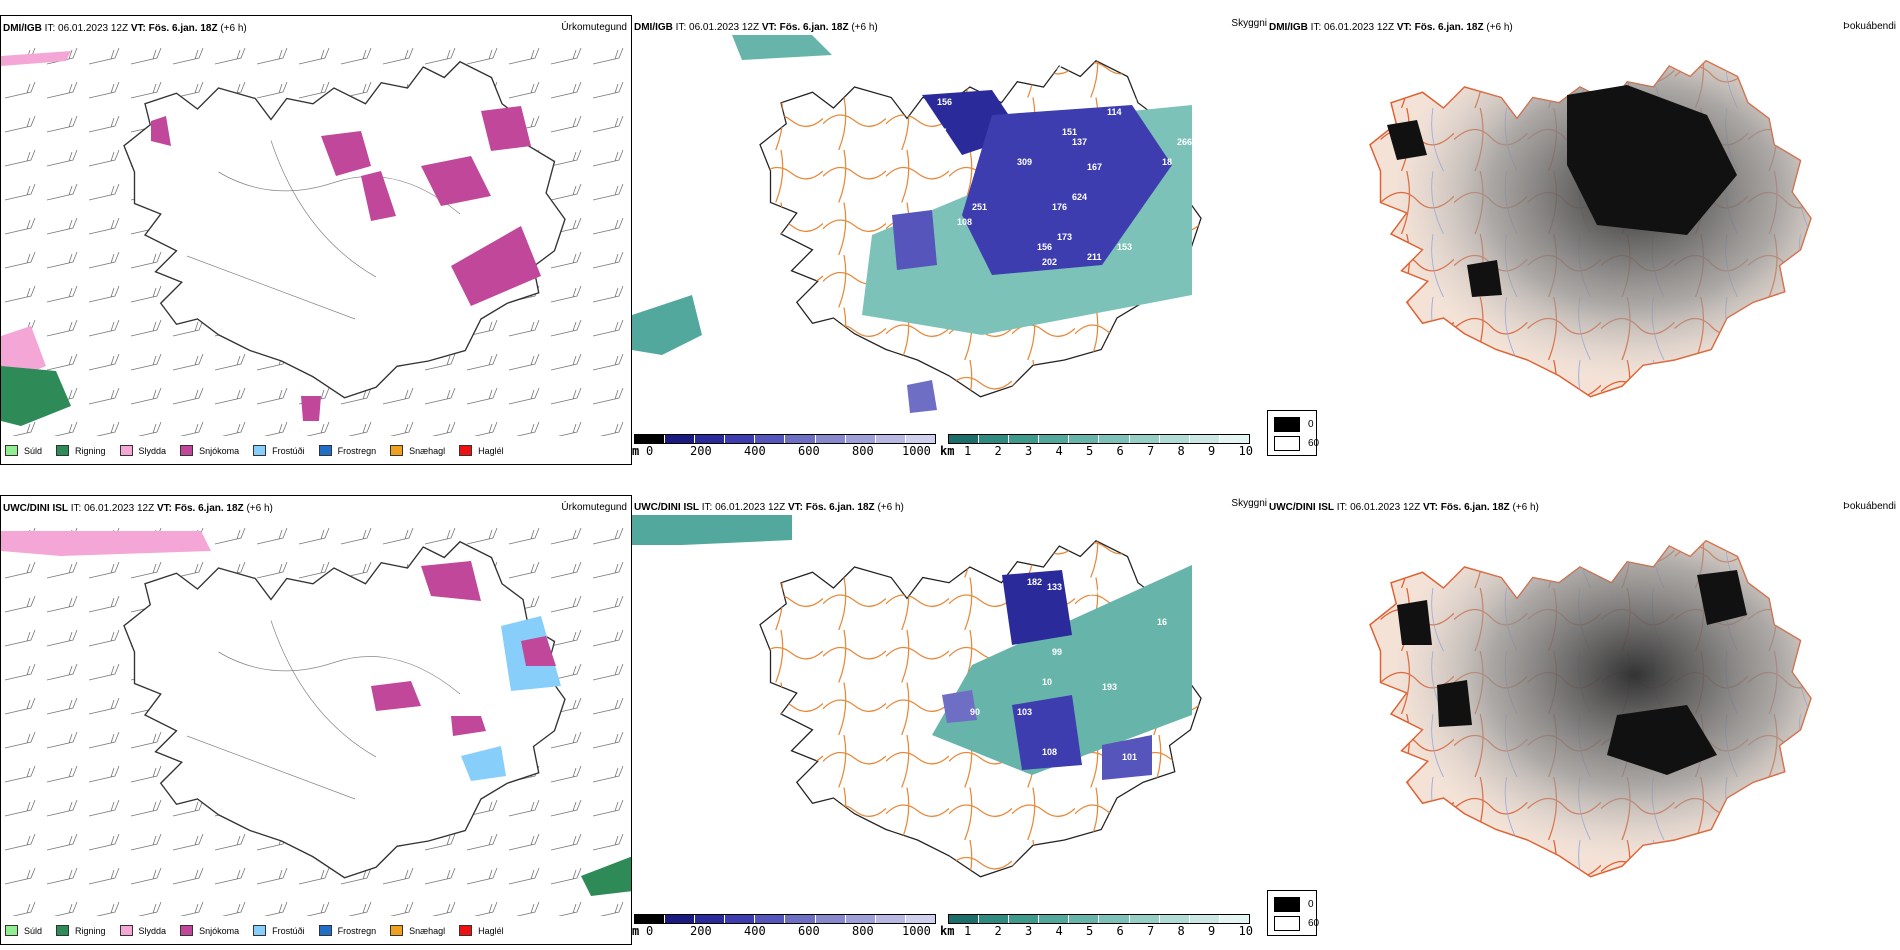 The width and height of the screenshot is (1900, 950). What do you see at coordinates (1151, 931) in the screenshot?
I see `visibility-tick: 7` at bounding box center [1151, 931].